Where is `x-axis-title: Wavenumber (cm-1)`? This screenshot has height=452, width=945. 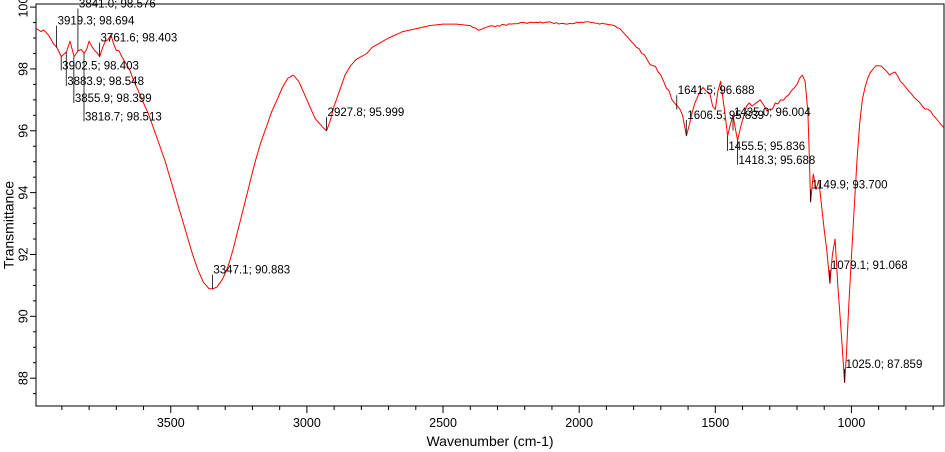 x-axis-title: Wavenumber (cm-1) is located at coordinates (489, 441).